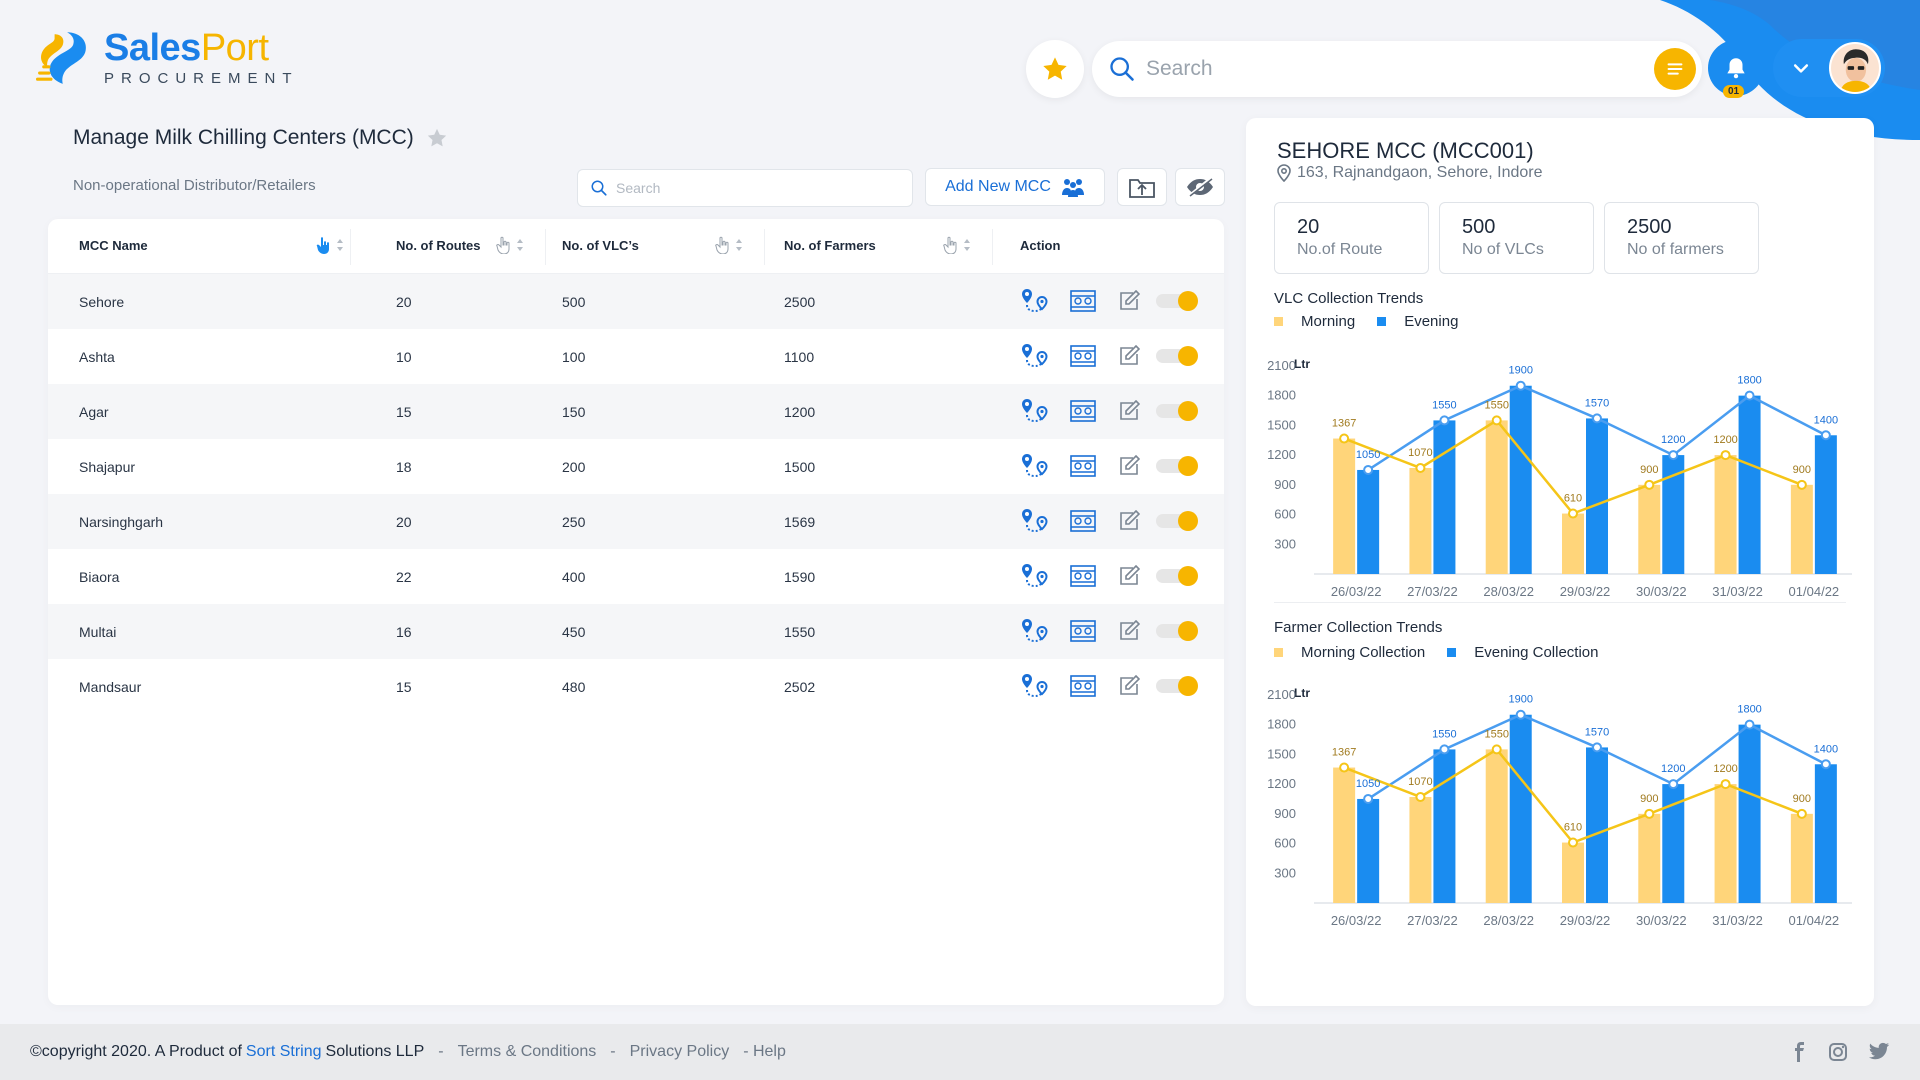 The height and width of the screenshot is (1080, 1920). Describe the element at coordinates (545, 247) in the screenshot. I see `column-divider` at that location.